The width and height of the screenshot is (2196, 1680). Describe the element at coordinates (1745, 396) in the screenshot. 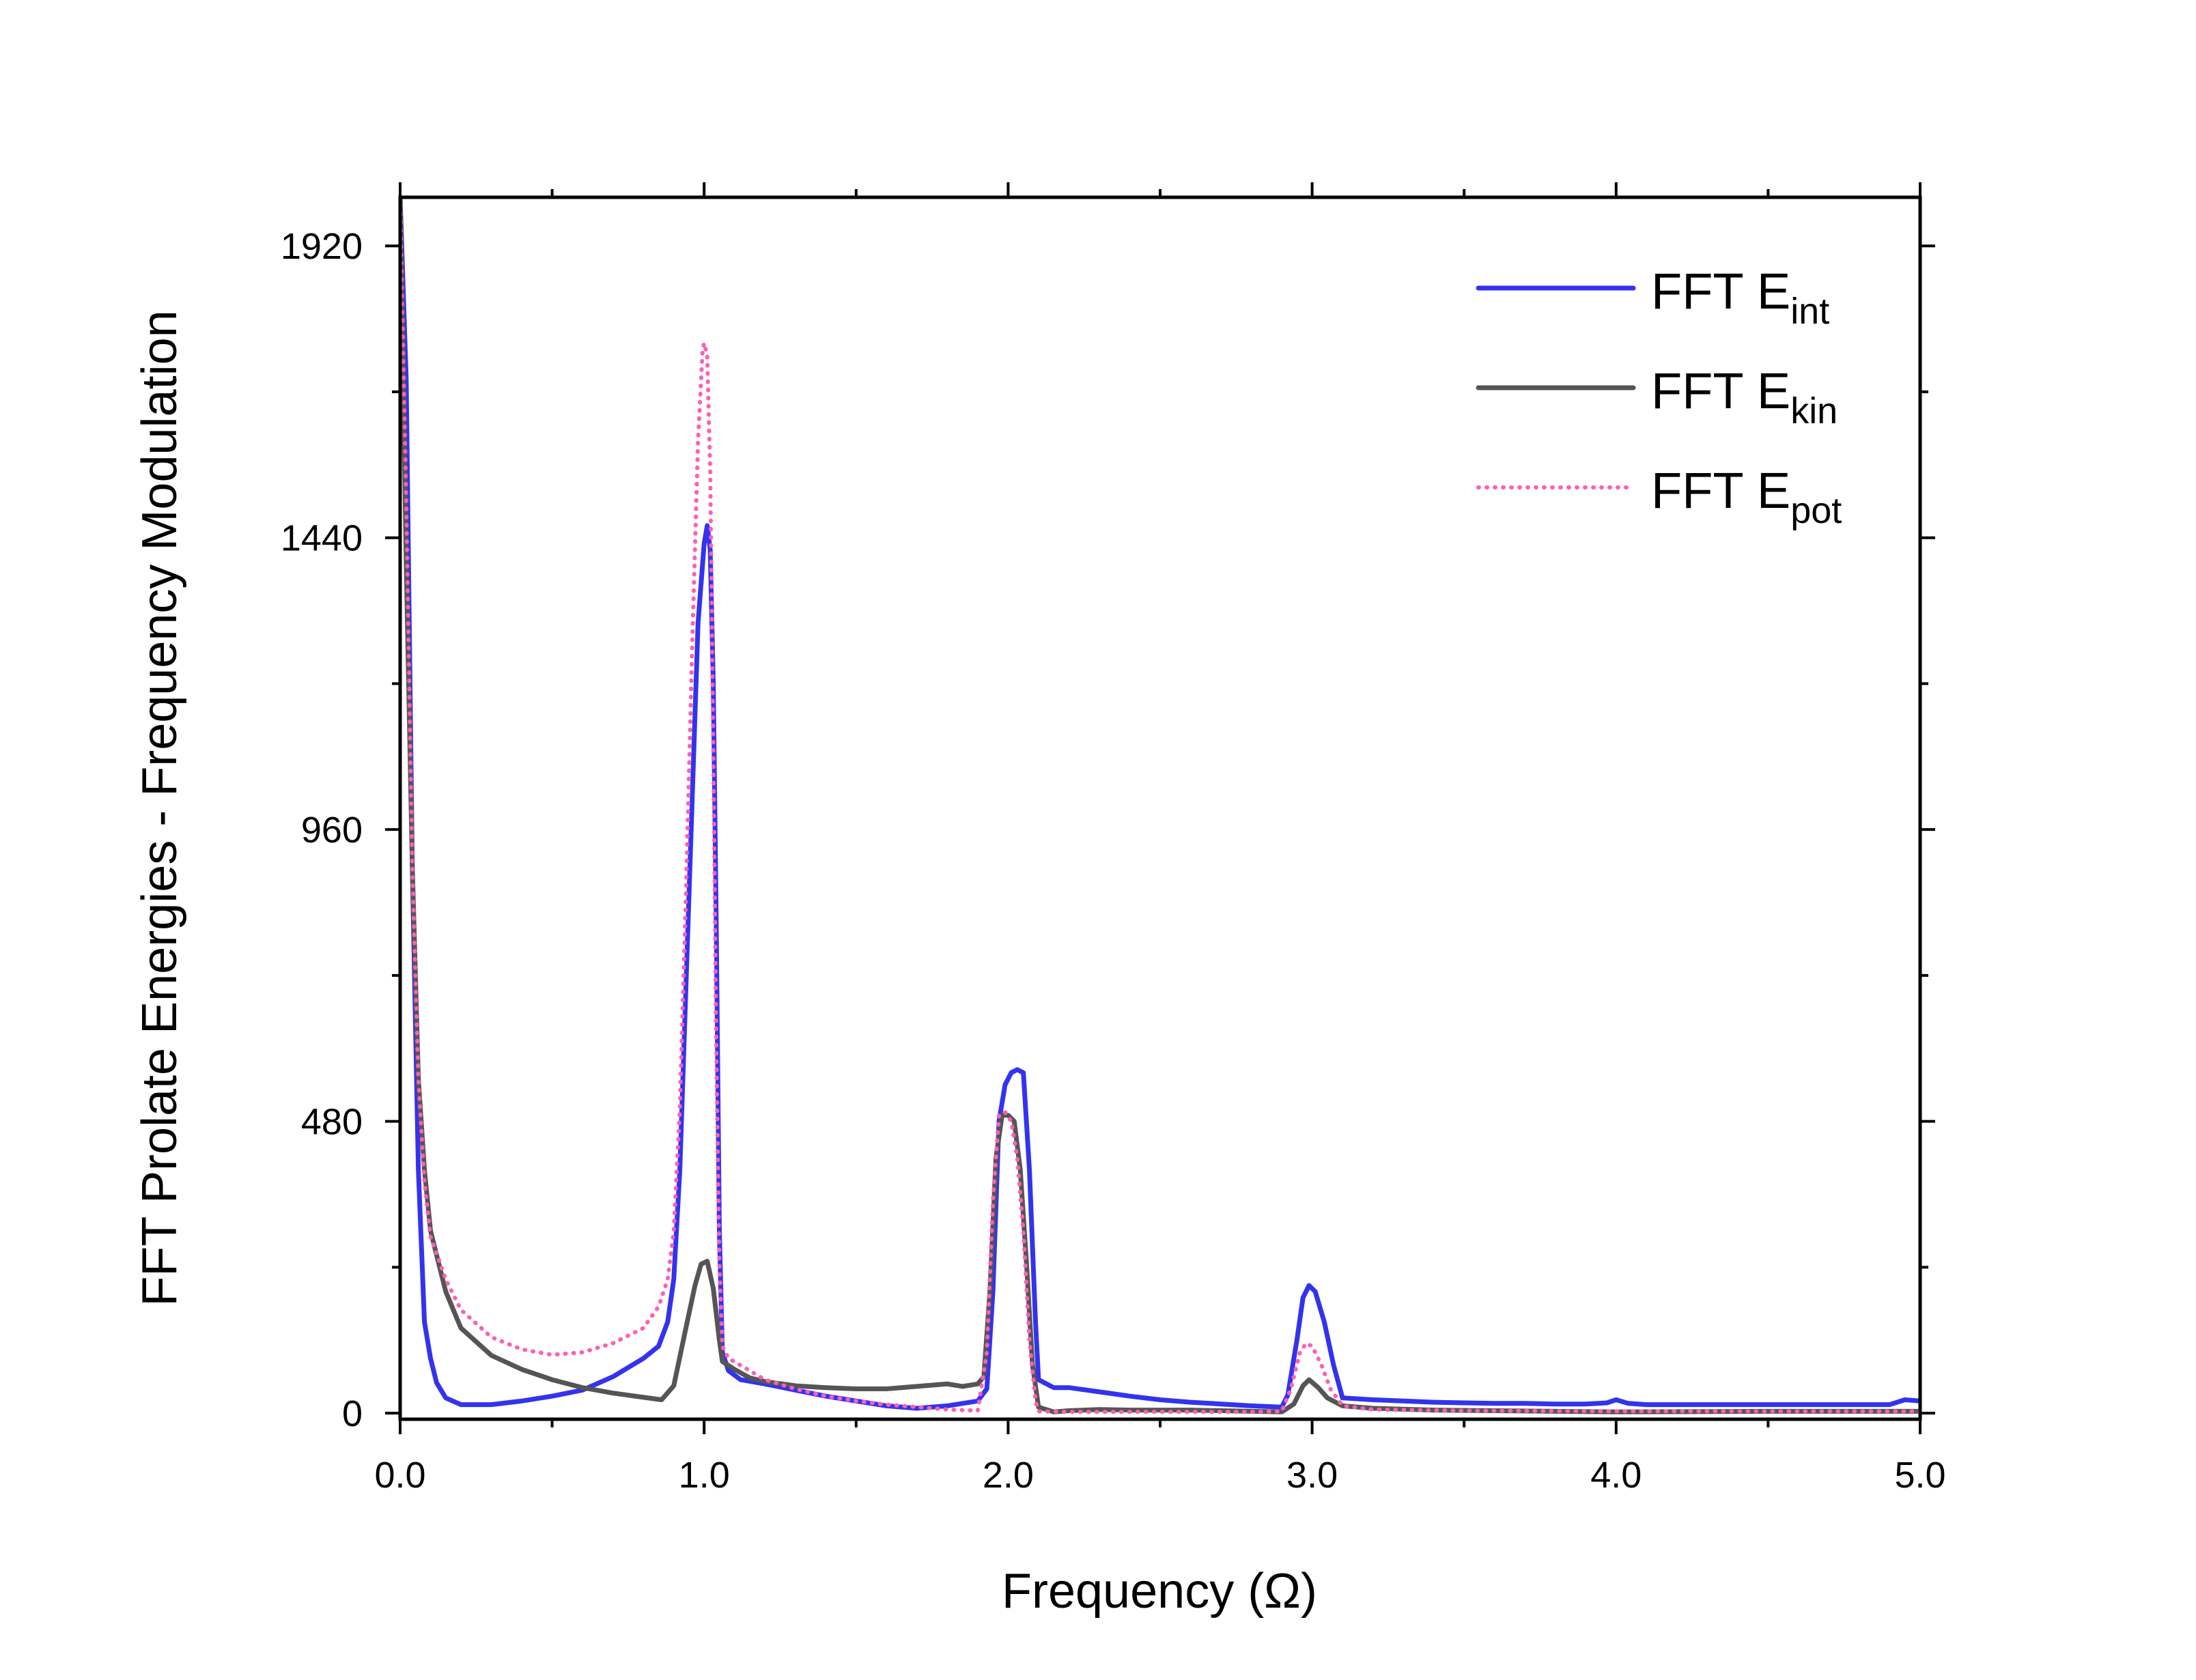

I see `legend-label-kin: FFT Ekin` at that location.